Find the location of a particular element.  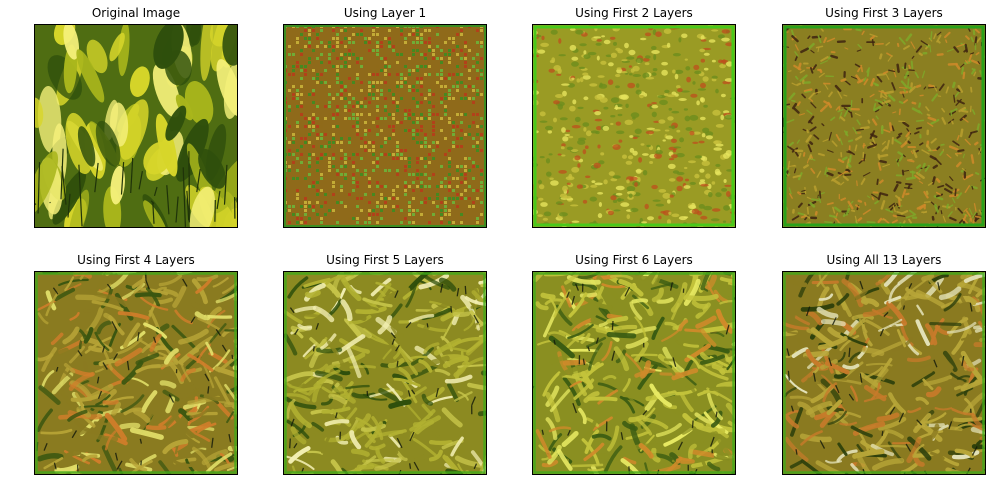

panel-title: Original Image is located at coordinates (136, 13).